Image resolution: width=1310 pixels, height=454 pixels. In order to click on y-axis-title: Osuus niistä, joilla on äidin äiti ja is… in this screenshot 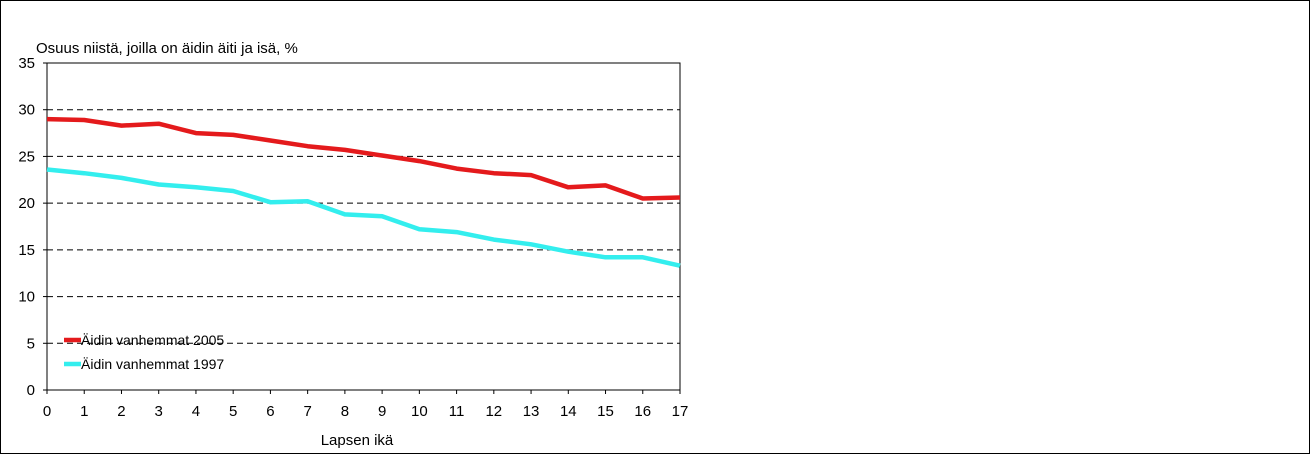, I will do `click(167, 48)`.